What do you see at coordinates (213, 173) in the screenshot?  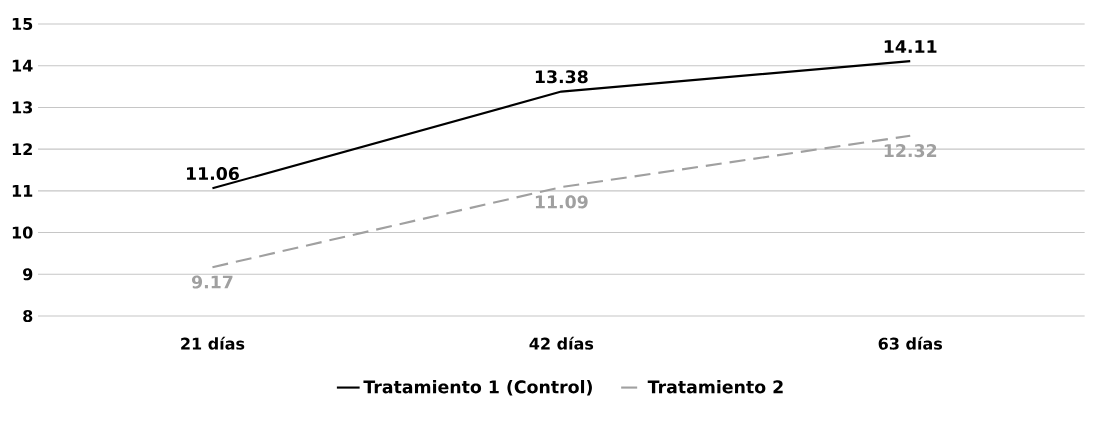 I see `data-label: 11.06` at bounding box center [213, 173].